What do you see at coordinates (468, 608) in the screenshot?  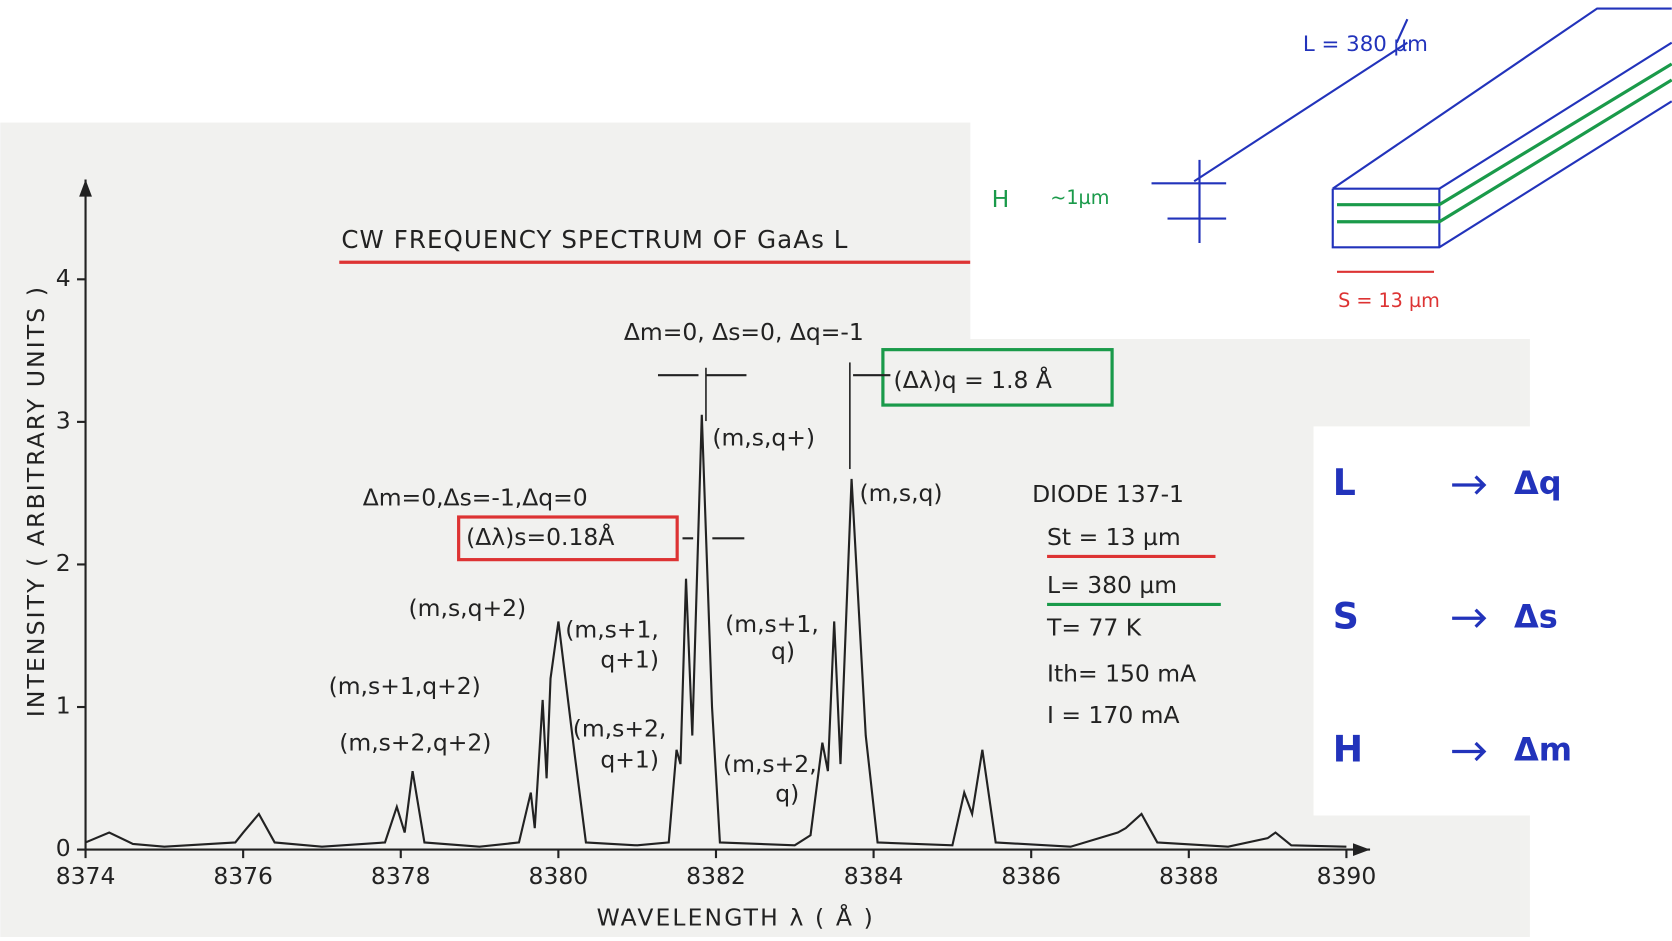 I see `annotation: (m,s,q+2)` at bounding box center [468, 608].